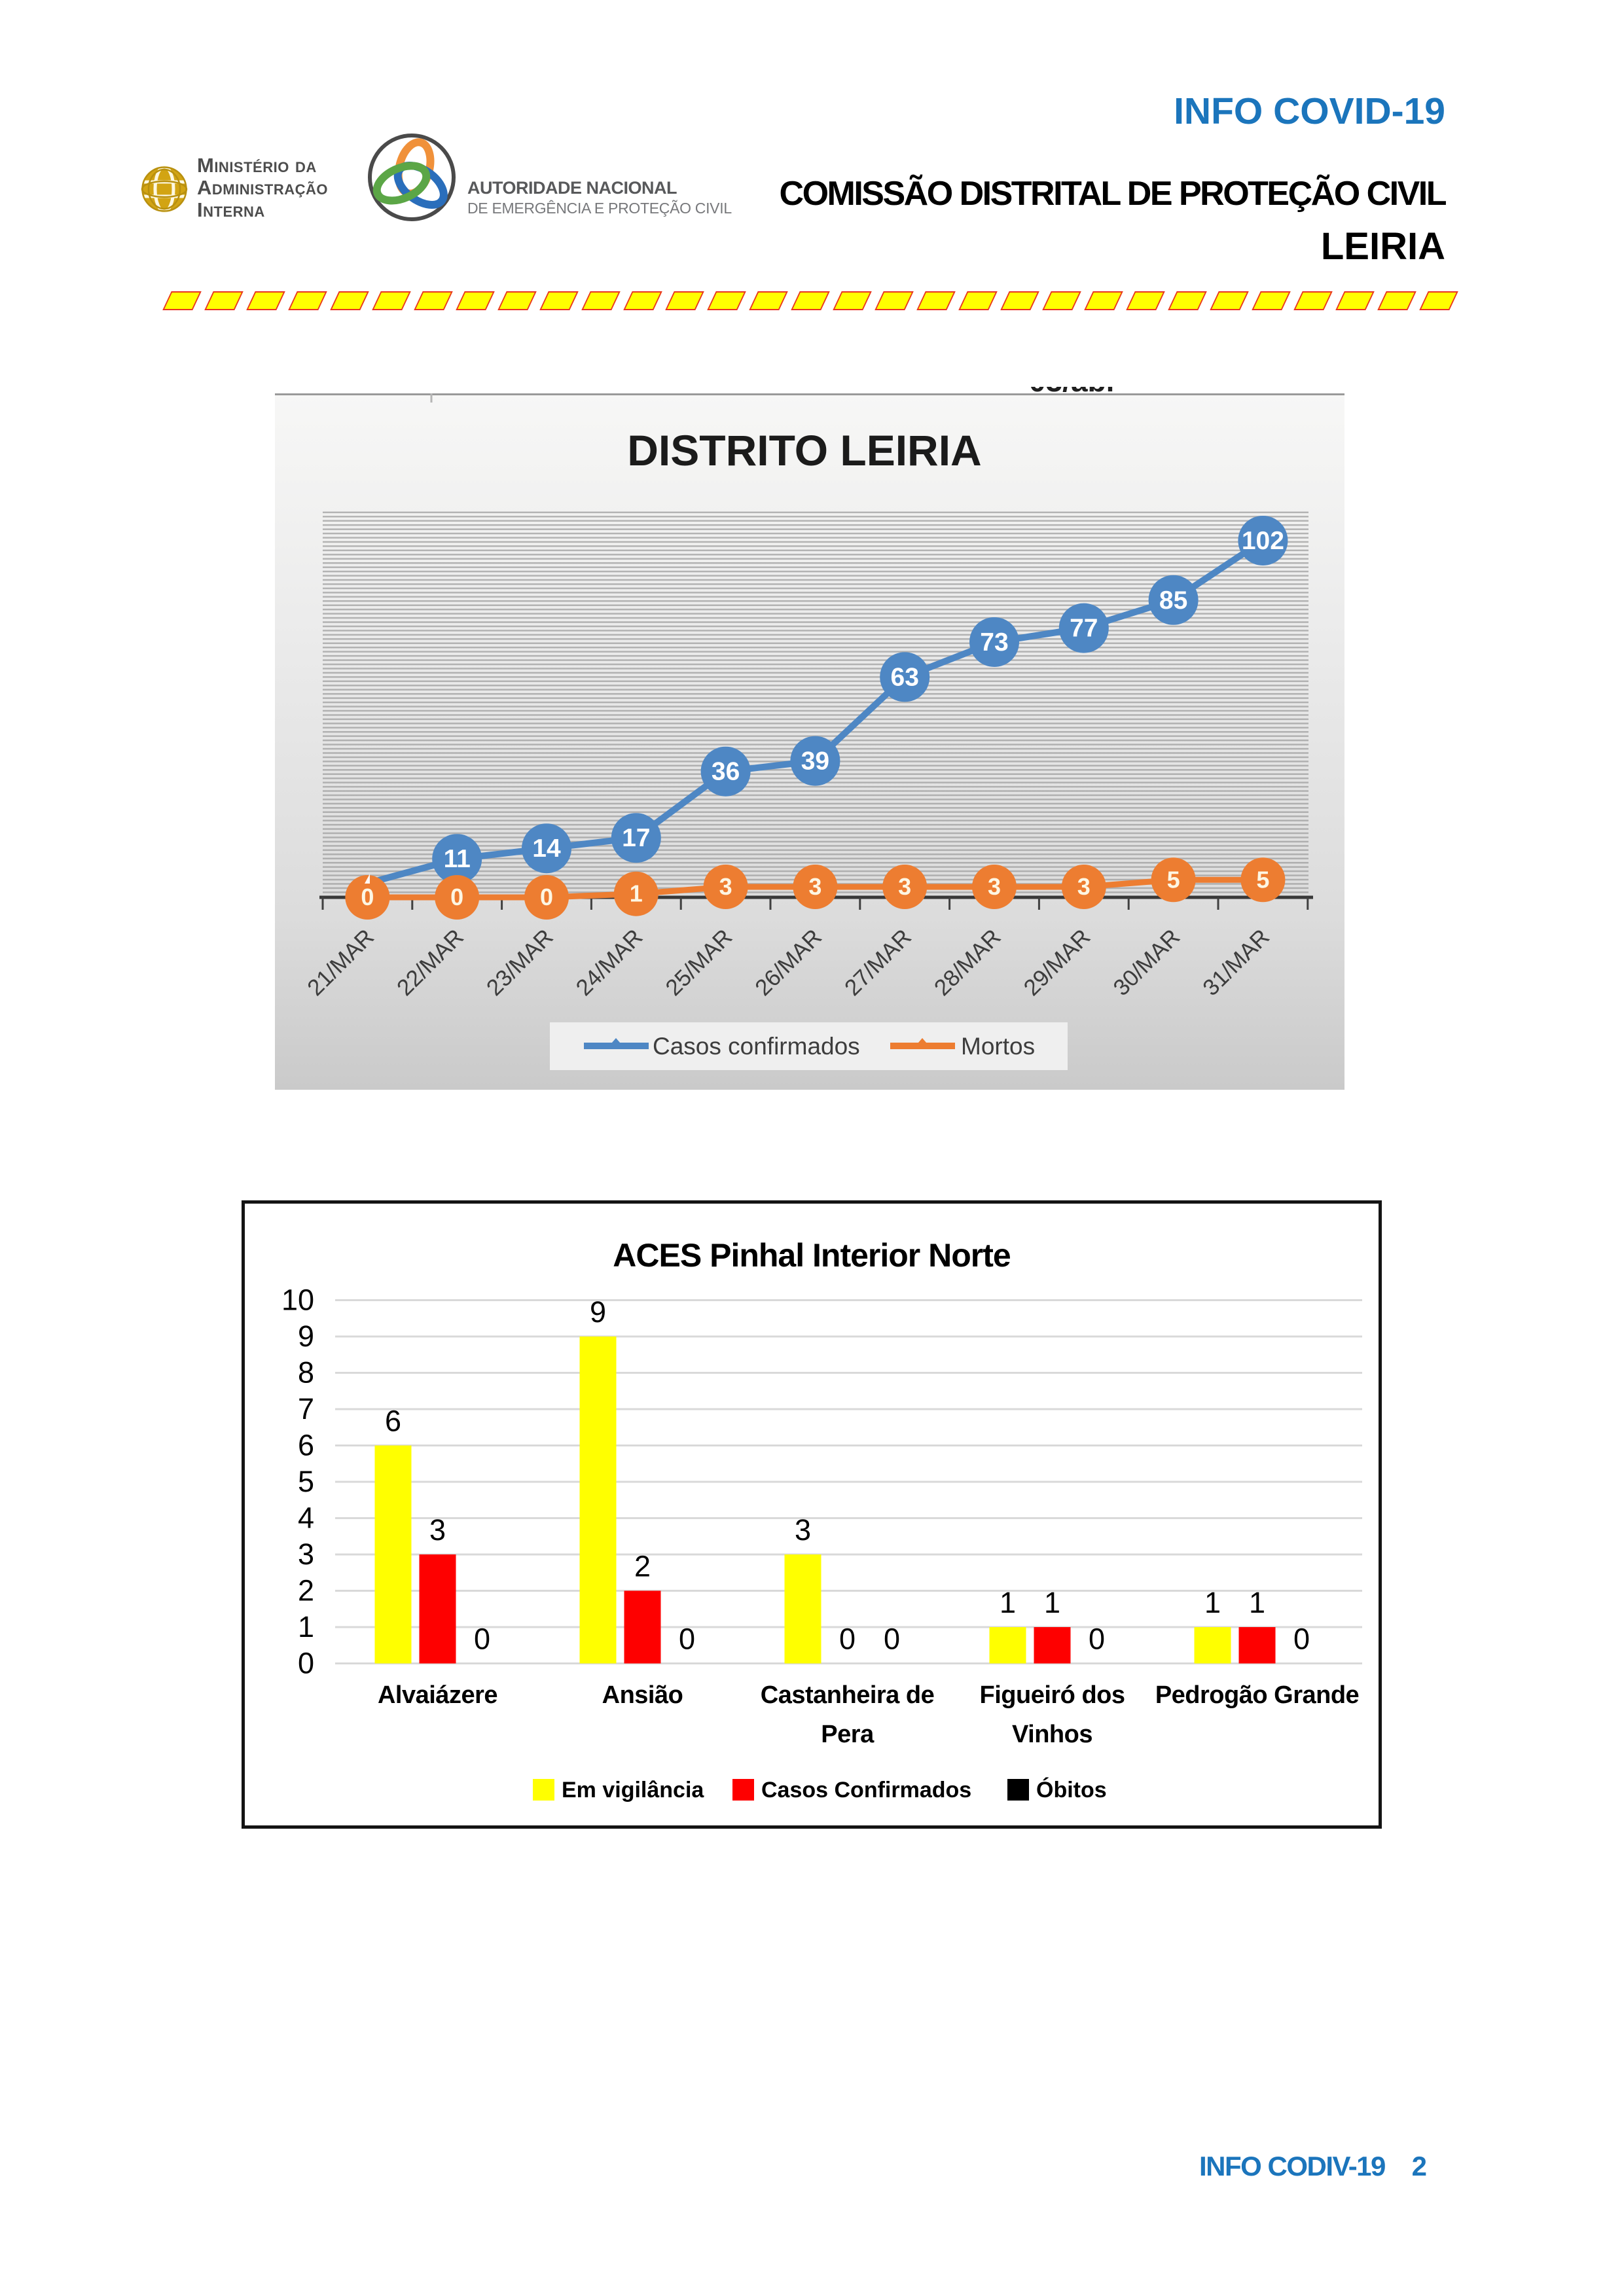 Image resolution: width=1624 pixels, height=2296 pixels. Describe the element at coordinates (804, 451) in the screenshot. I see `svg-text: DISTRITO LEIRIA` at that location.